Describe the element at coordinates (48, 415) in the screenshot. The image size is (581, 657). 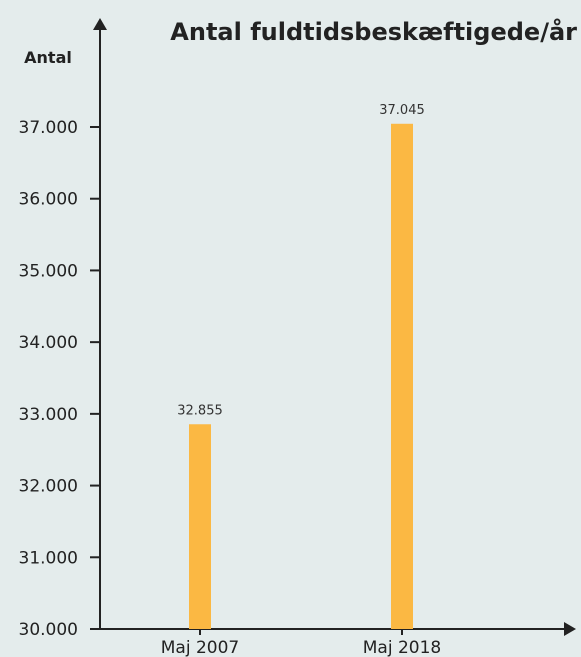
I see `y-tick-label: 33.000` at that location.